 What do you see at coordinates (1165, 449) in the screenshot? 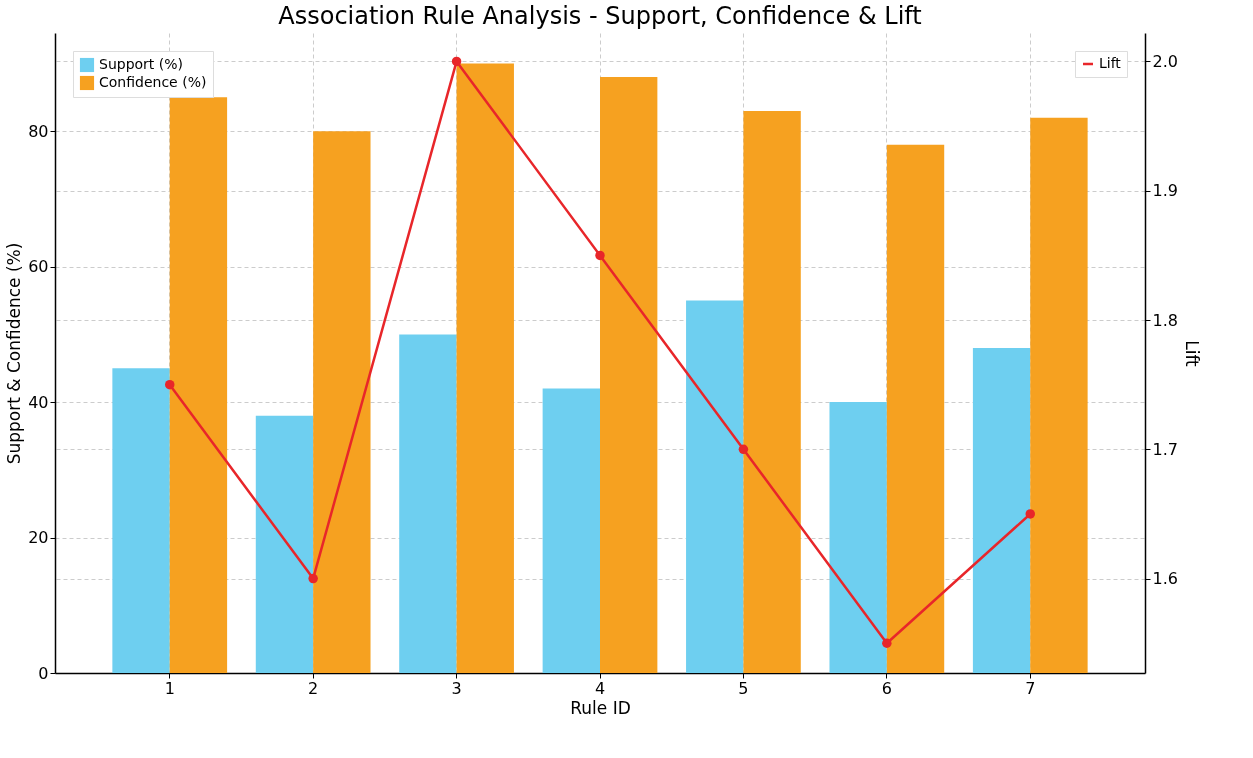
I see `y2-tick-label: 1.7` at bounding box center [1165, 449].